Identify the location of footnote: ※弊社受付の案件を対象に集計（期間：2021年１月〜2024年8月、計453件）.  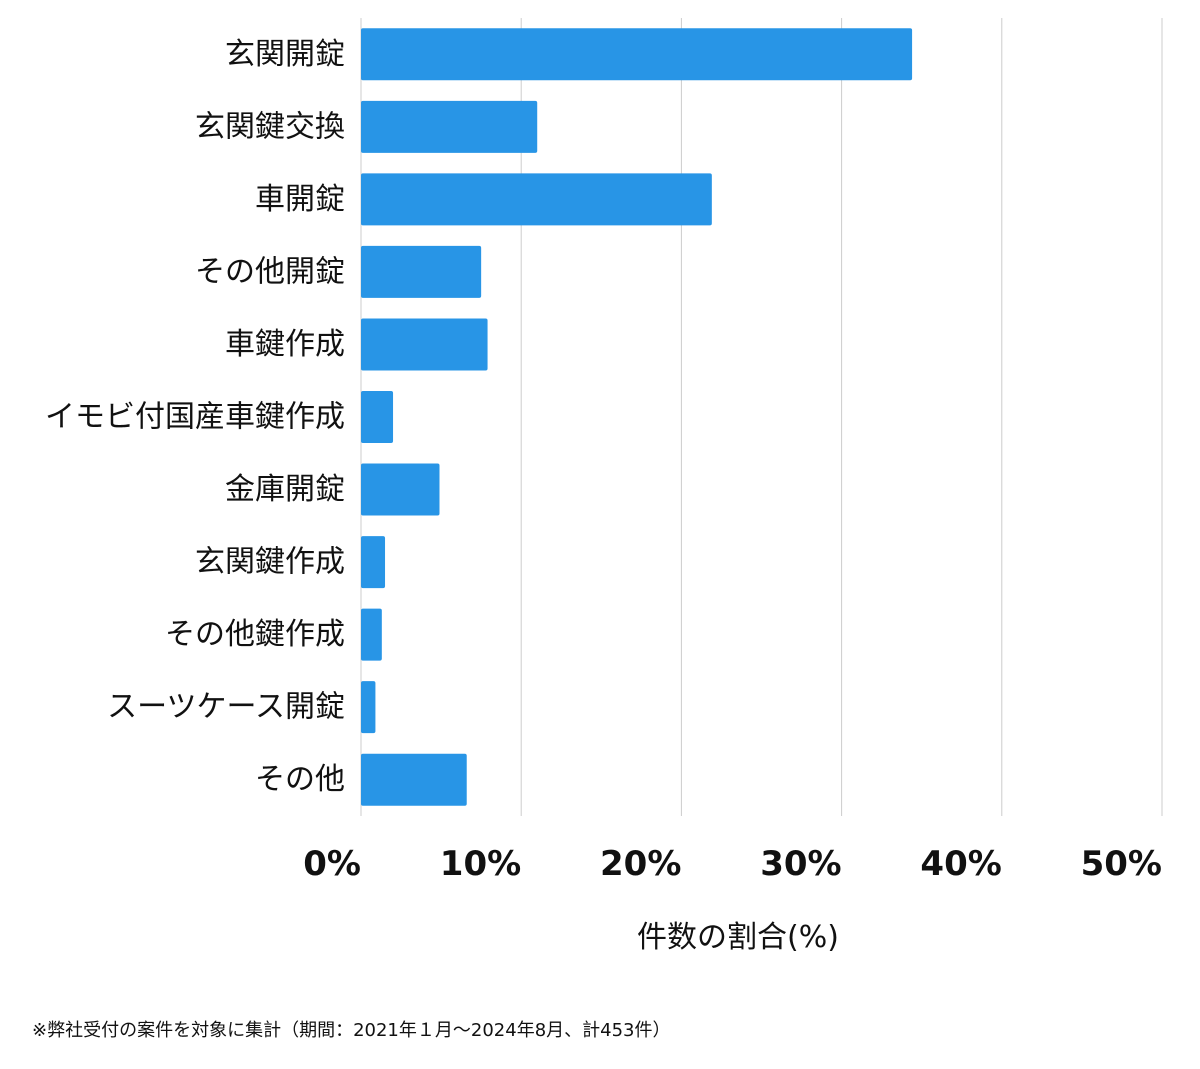
(351, 1030).